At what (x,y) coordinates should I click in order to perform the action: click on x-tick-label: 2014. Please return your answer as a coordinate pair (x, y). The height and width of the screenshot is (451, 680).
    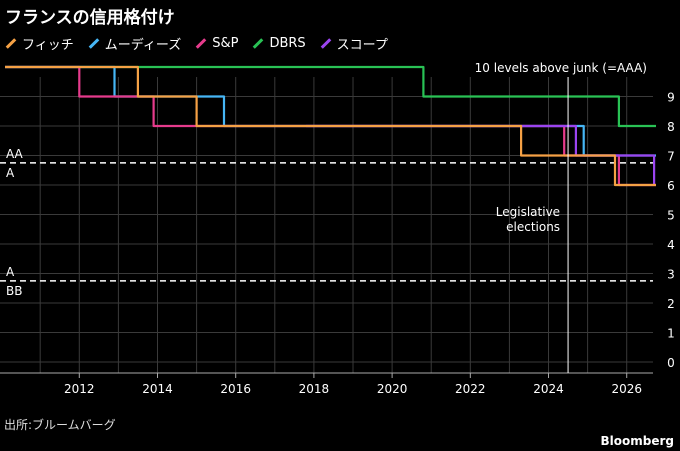
    Looking at the image, I should click on (157, 389).